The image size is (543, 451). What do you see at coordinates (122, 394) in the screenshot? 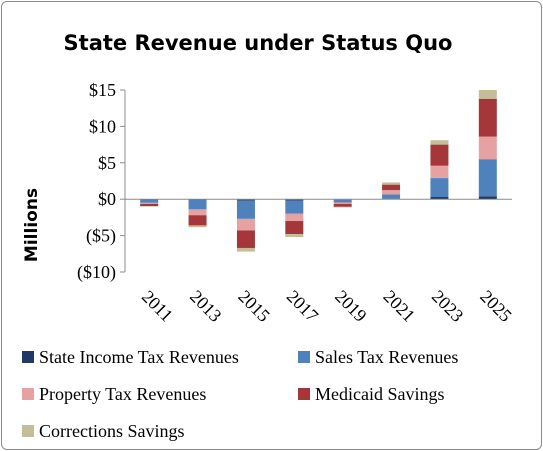
I see `legend-label: Property Tax Revenues` at bounding box center [122, 394].